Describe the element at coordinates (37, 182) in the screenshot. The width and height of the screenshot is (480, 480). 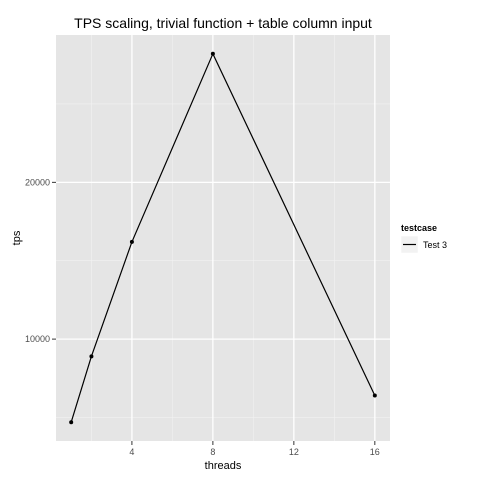
I see `y-tick-label: 20000` at that location.